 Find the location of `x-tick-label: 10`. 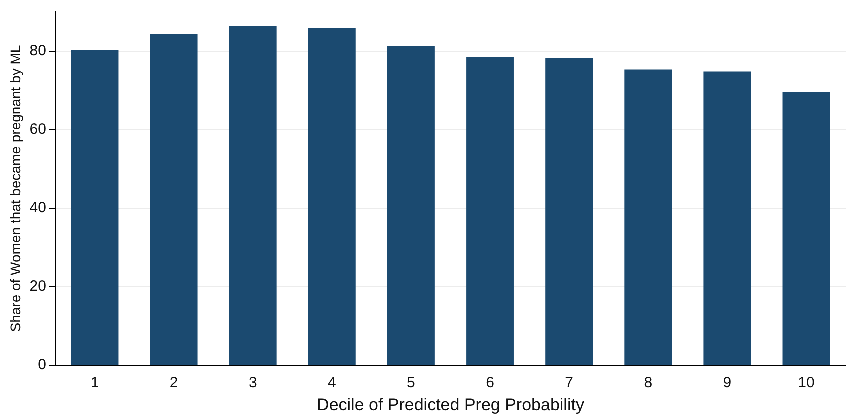

x-tick-label: 10 is located at coordinates (806, 383).